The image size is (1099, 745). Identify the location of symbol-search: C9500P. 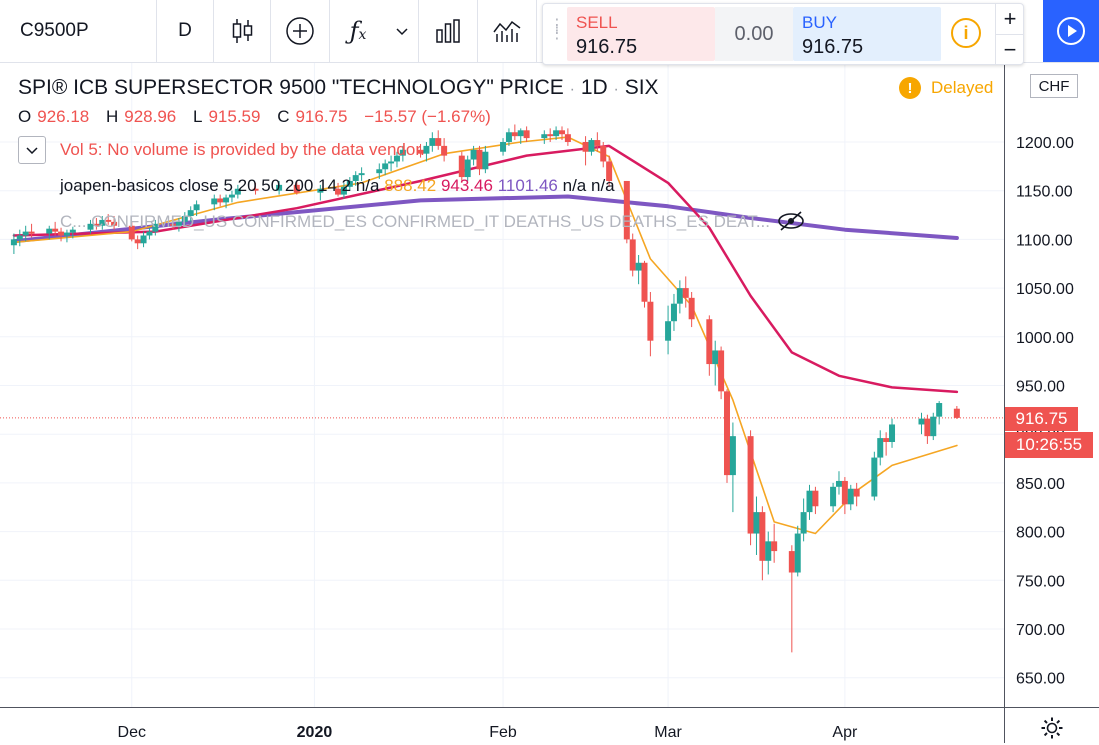
(78, 31).